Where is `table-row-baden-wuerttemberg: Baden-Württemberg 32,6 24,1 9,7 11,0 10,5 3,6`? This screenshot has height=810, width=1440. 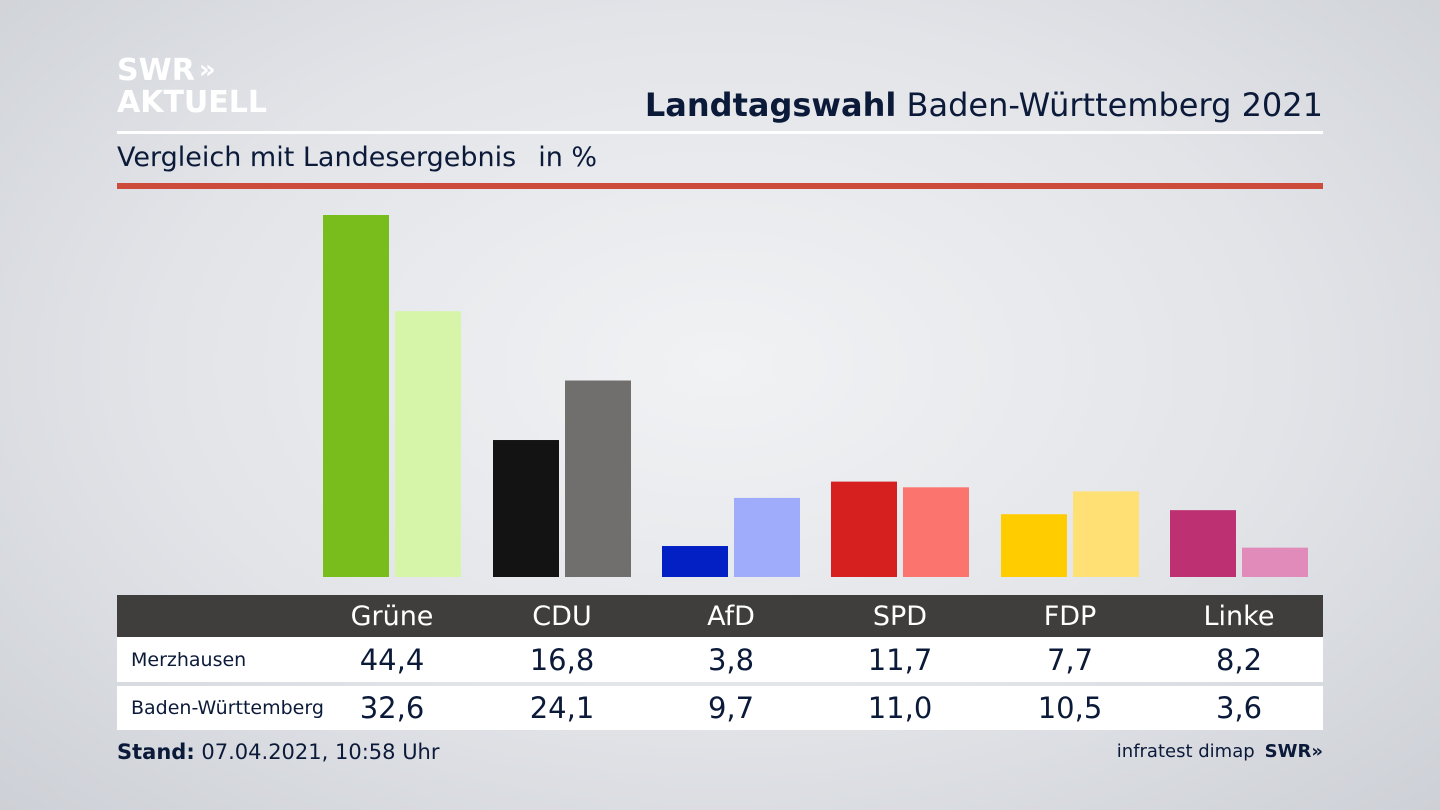
table-row-baden-wuerttemberg: Baden-Württemberg 32,6 24,1 9,7 11,0 10,5 3,6 is located at coordinates (720, 708).